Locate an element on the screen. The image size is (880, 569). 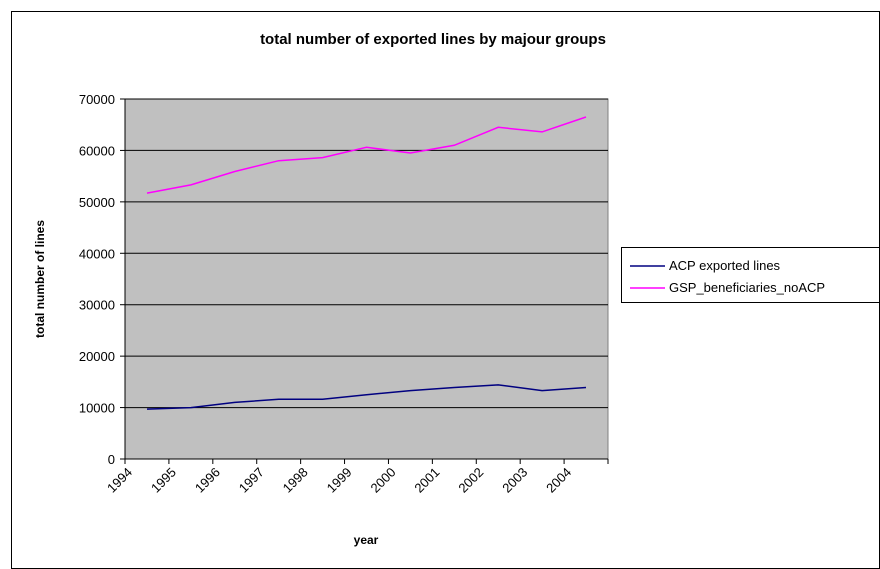
y-tick-label: 50000 is located at coordinates (97, 202).